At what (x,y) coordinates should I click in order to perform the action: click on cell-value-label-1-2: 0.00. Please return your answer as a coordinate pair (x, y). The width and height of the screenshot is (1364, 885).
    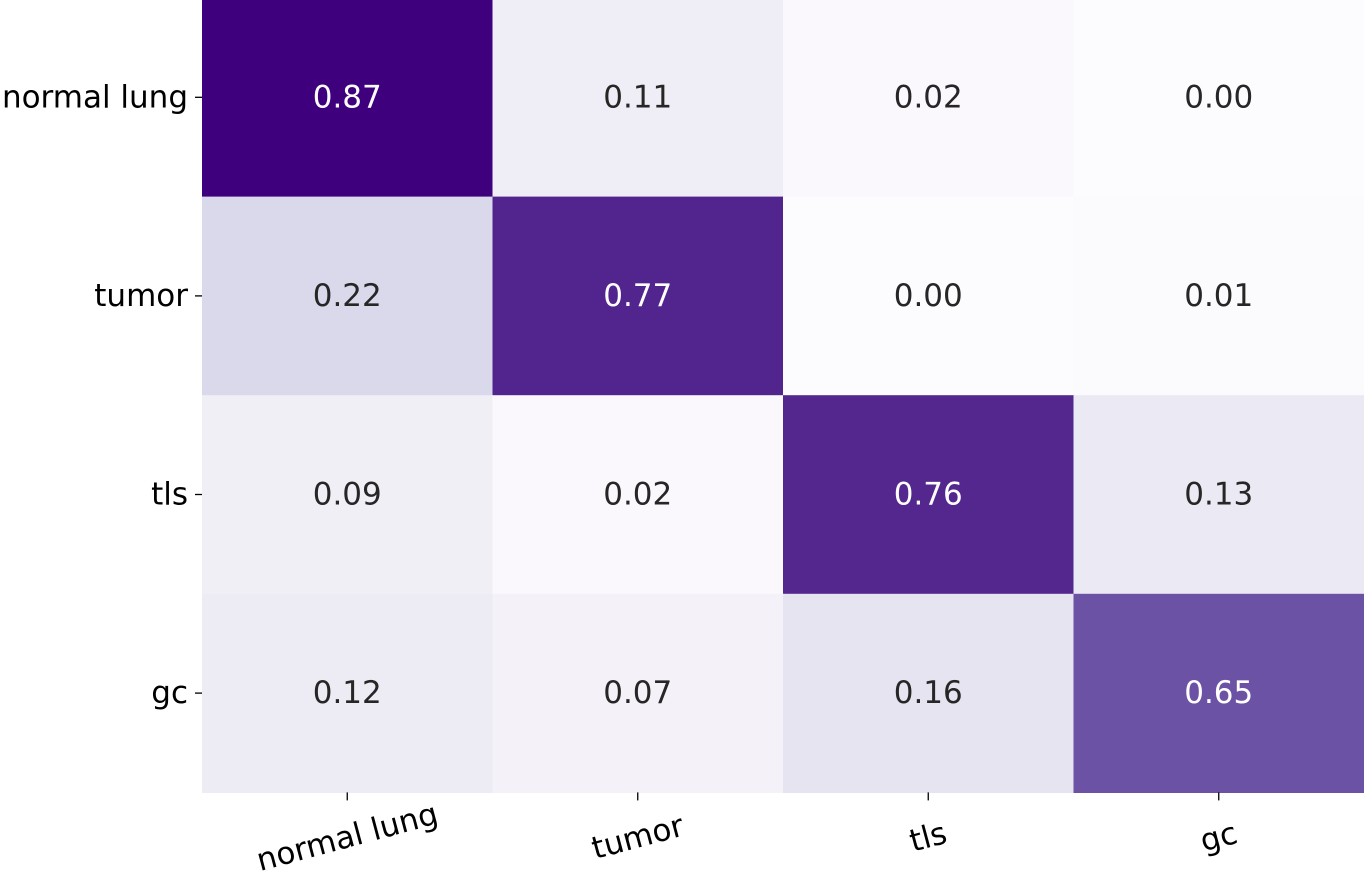
    Looking at the image, I should click on (928, 296).